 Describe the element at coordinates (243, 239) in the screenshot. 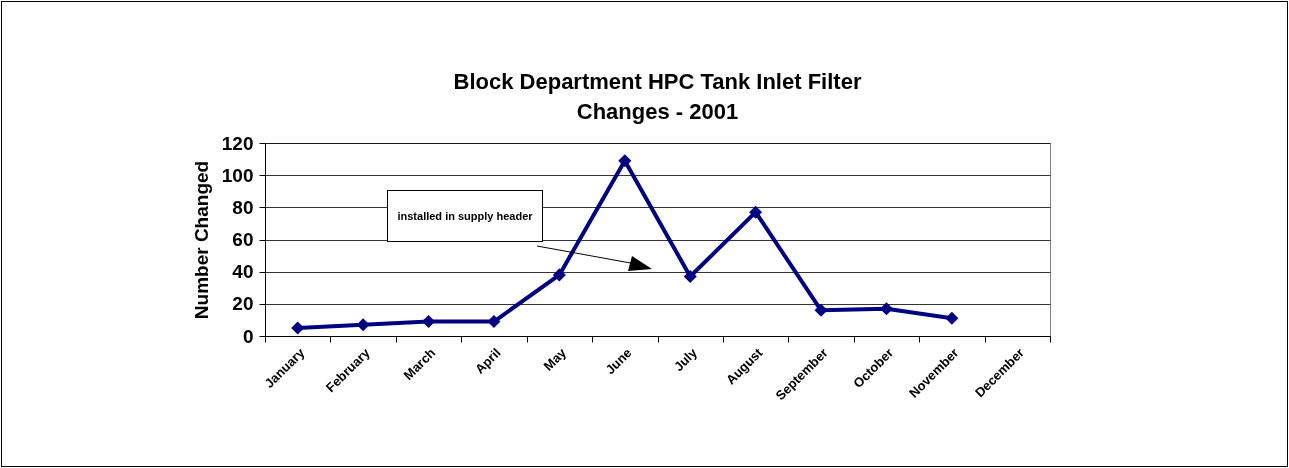

I see `y-tick-label: 60` at that location.